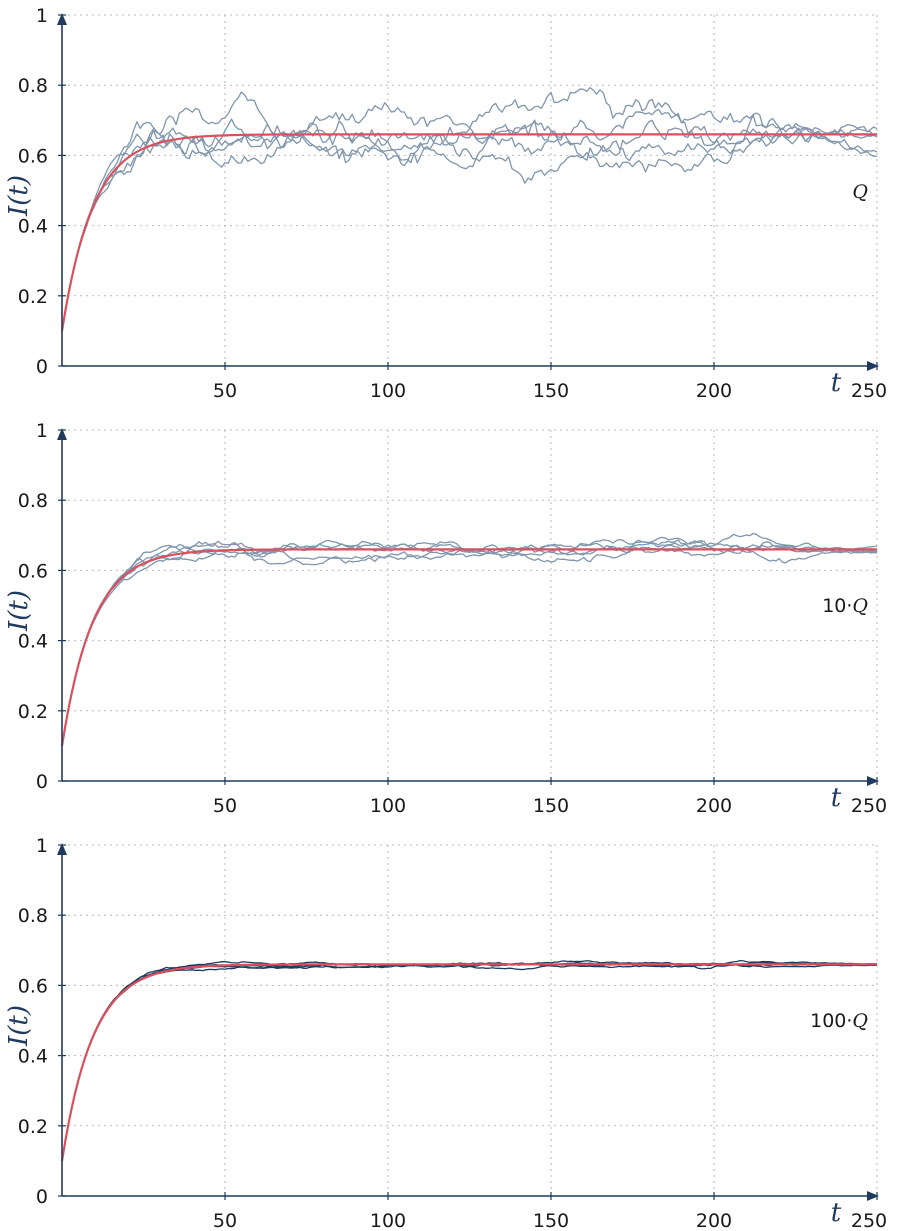 This screenshot has width=899, height=1231. Describe the element at coordinates (837, 606) in the screenshot. I see `annotation-prefix: 10·` at that location.